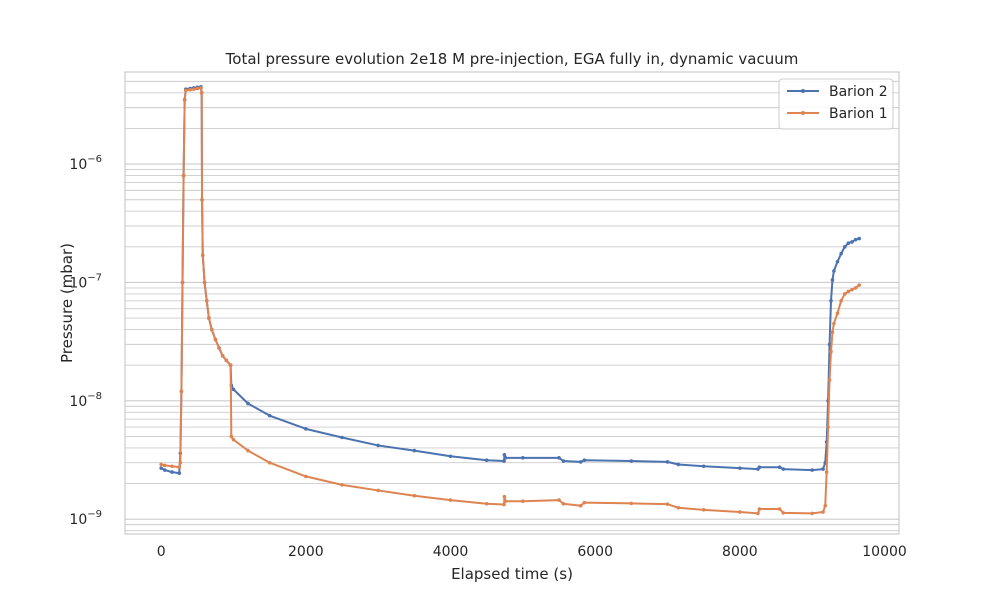  I want to click on x-tick-label: 8000, so click(740, 552).